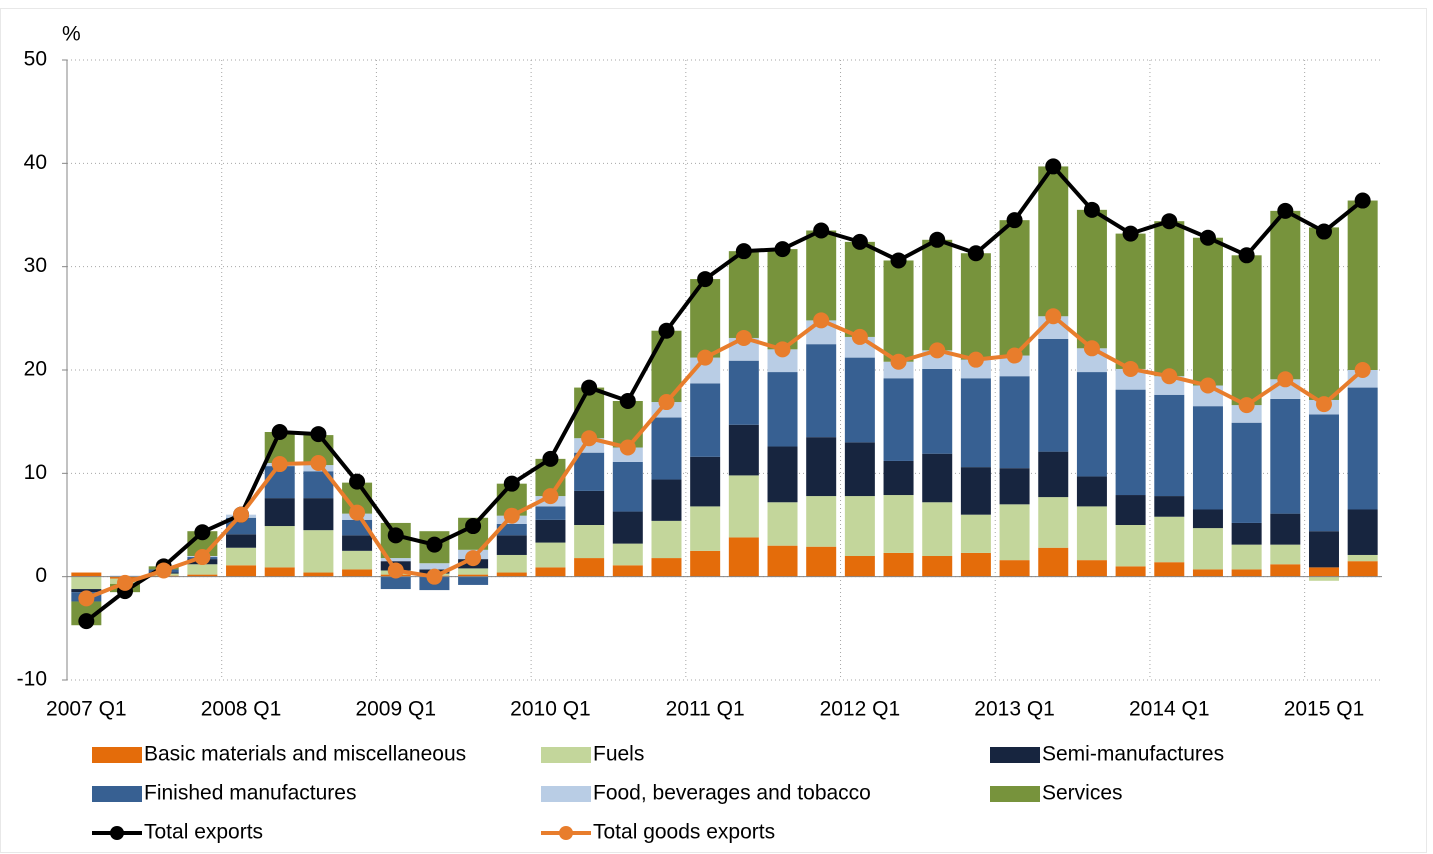 The image size is (1433, 854). What do you see at coordinates (1014, 709) in the screenshot?
I see `x-tick-label: 2013 Q1` at bounding box center [1014, 709].